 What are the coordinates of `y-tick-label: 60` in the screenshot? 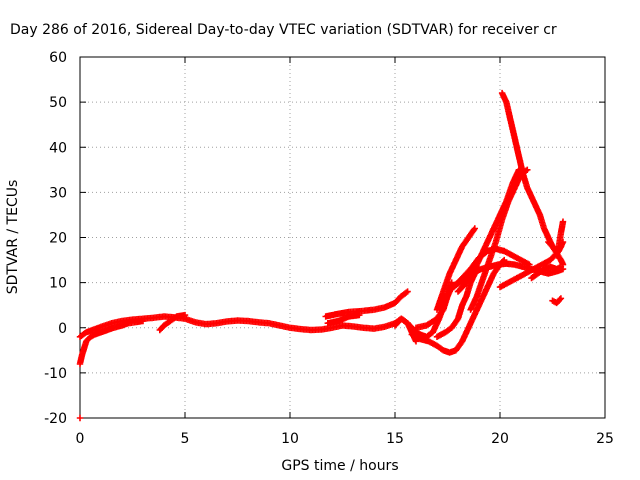 It's located at (58, 58).